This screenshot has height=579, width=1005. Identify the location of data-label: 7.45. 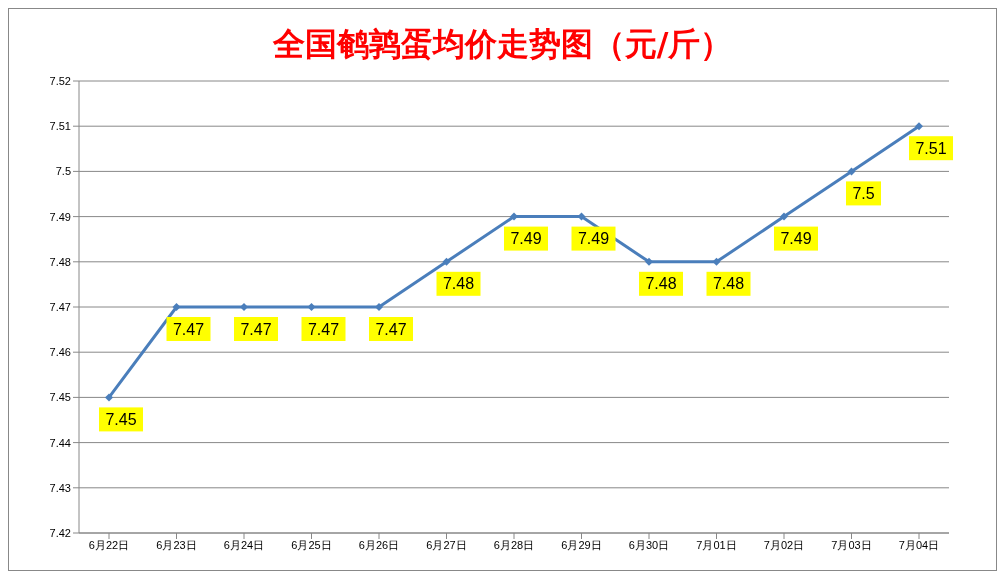
(121, 419).